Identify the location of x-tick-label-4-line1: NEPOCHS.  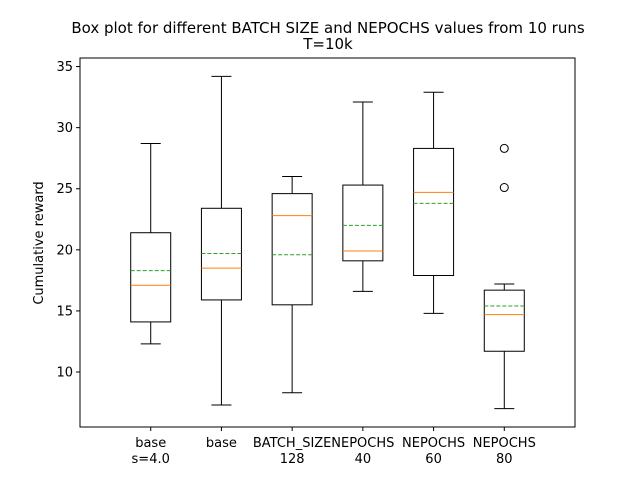
(362, 443).